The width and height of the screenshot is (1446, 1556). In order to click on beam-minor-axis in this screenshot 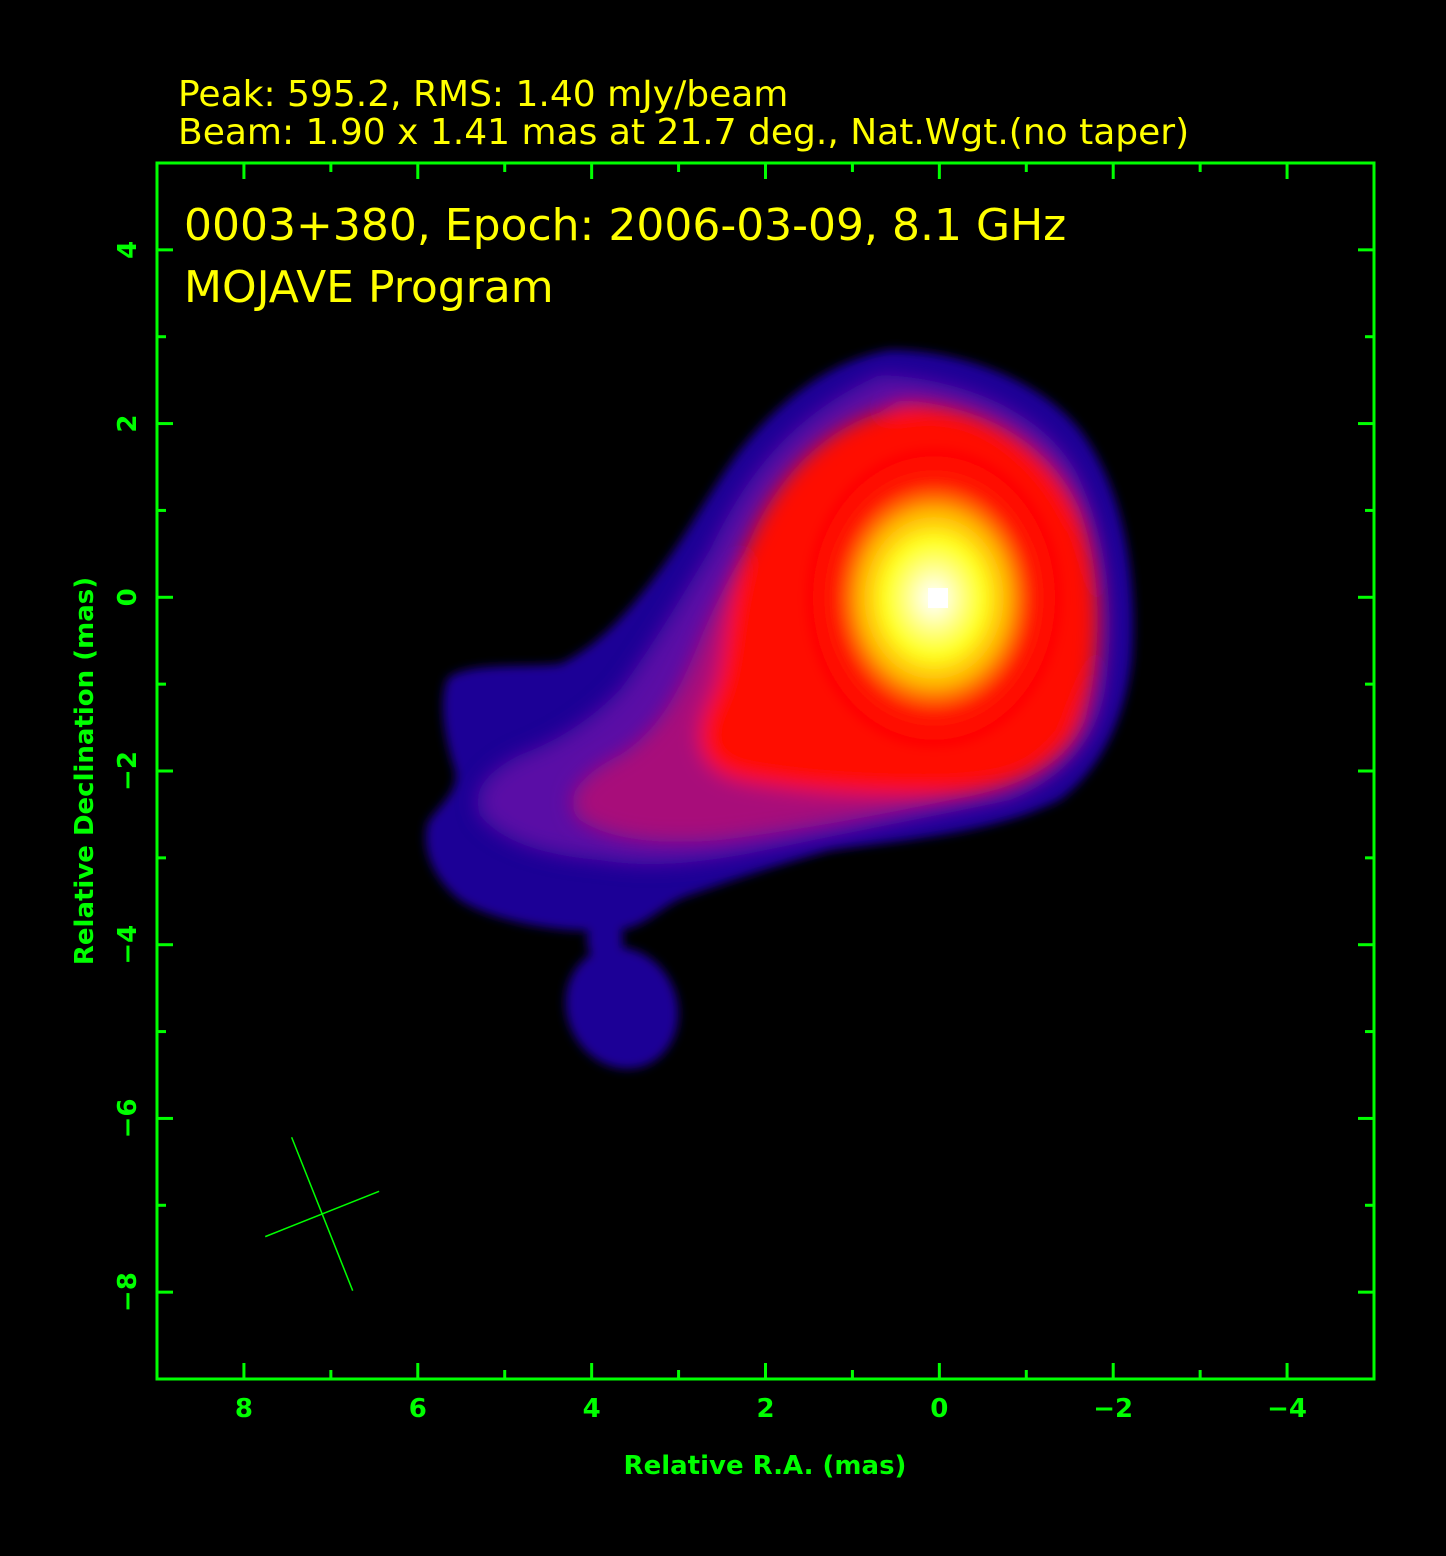, I will do `click(322, 1214)`.